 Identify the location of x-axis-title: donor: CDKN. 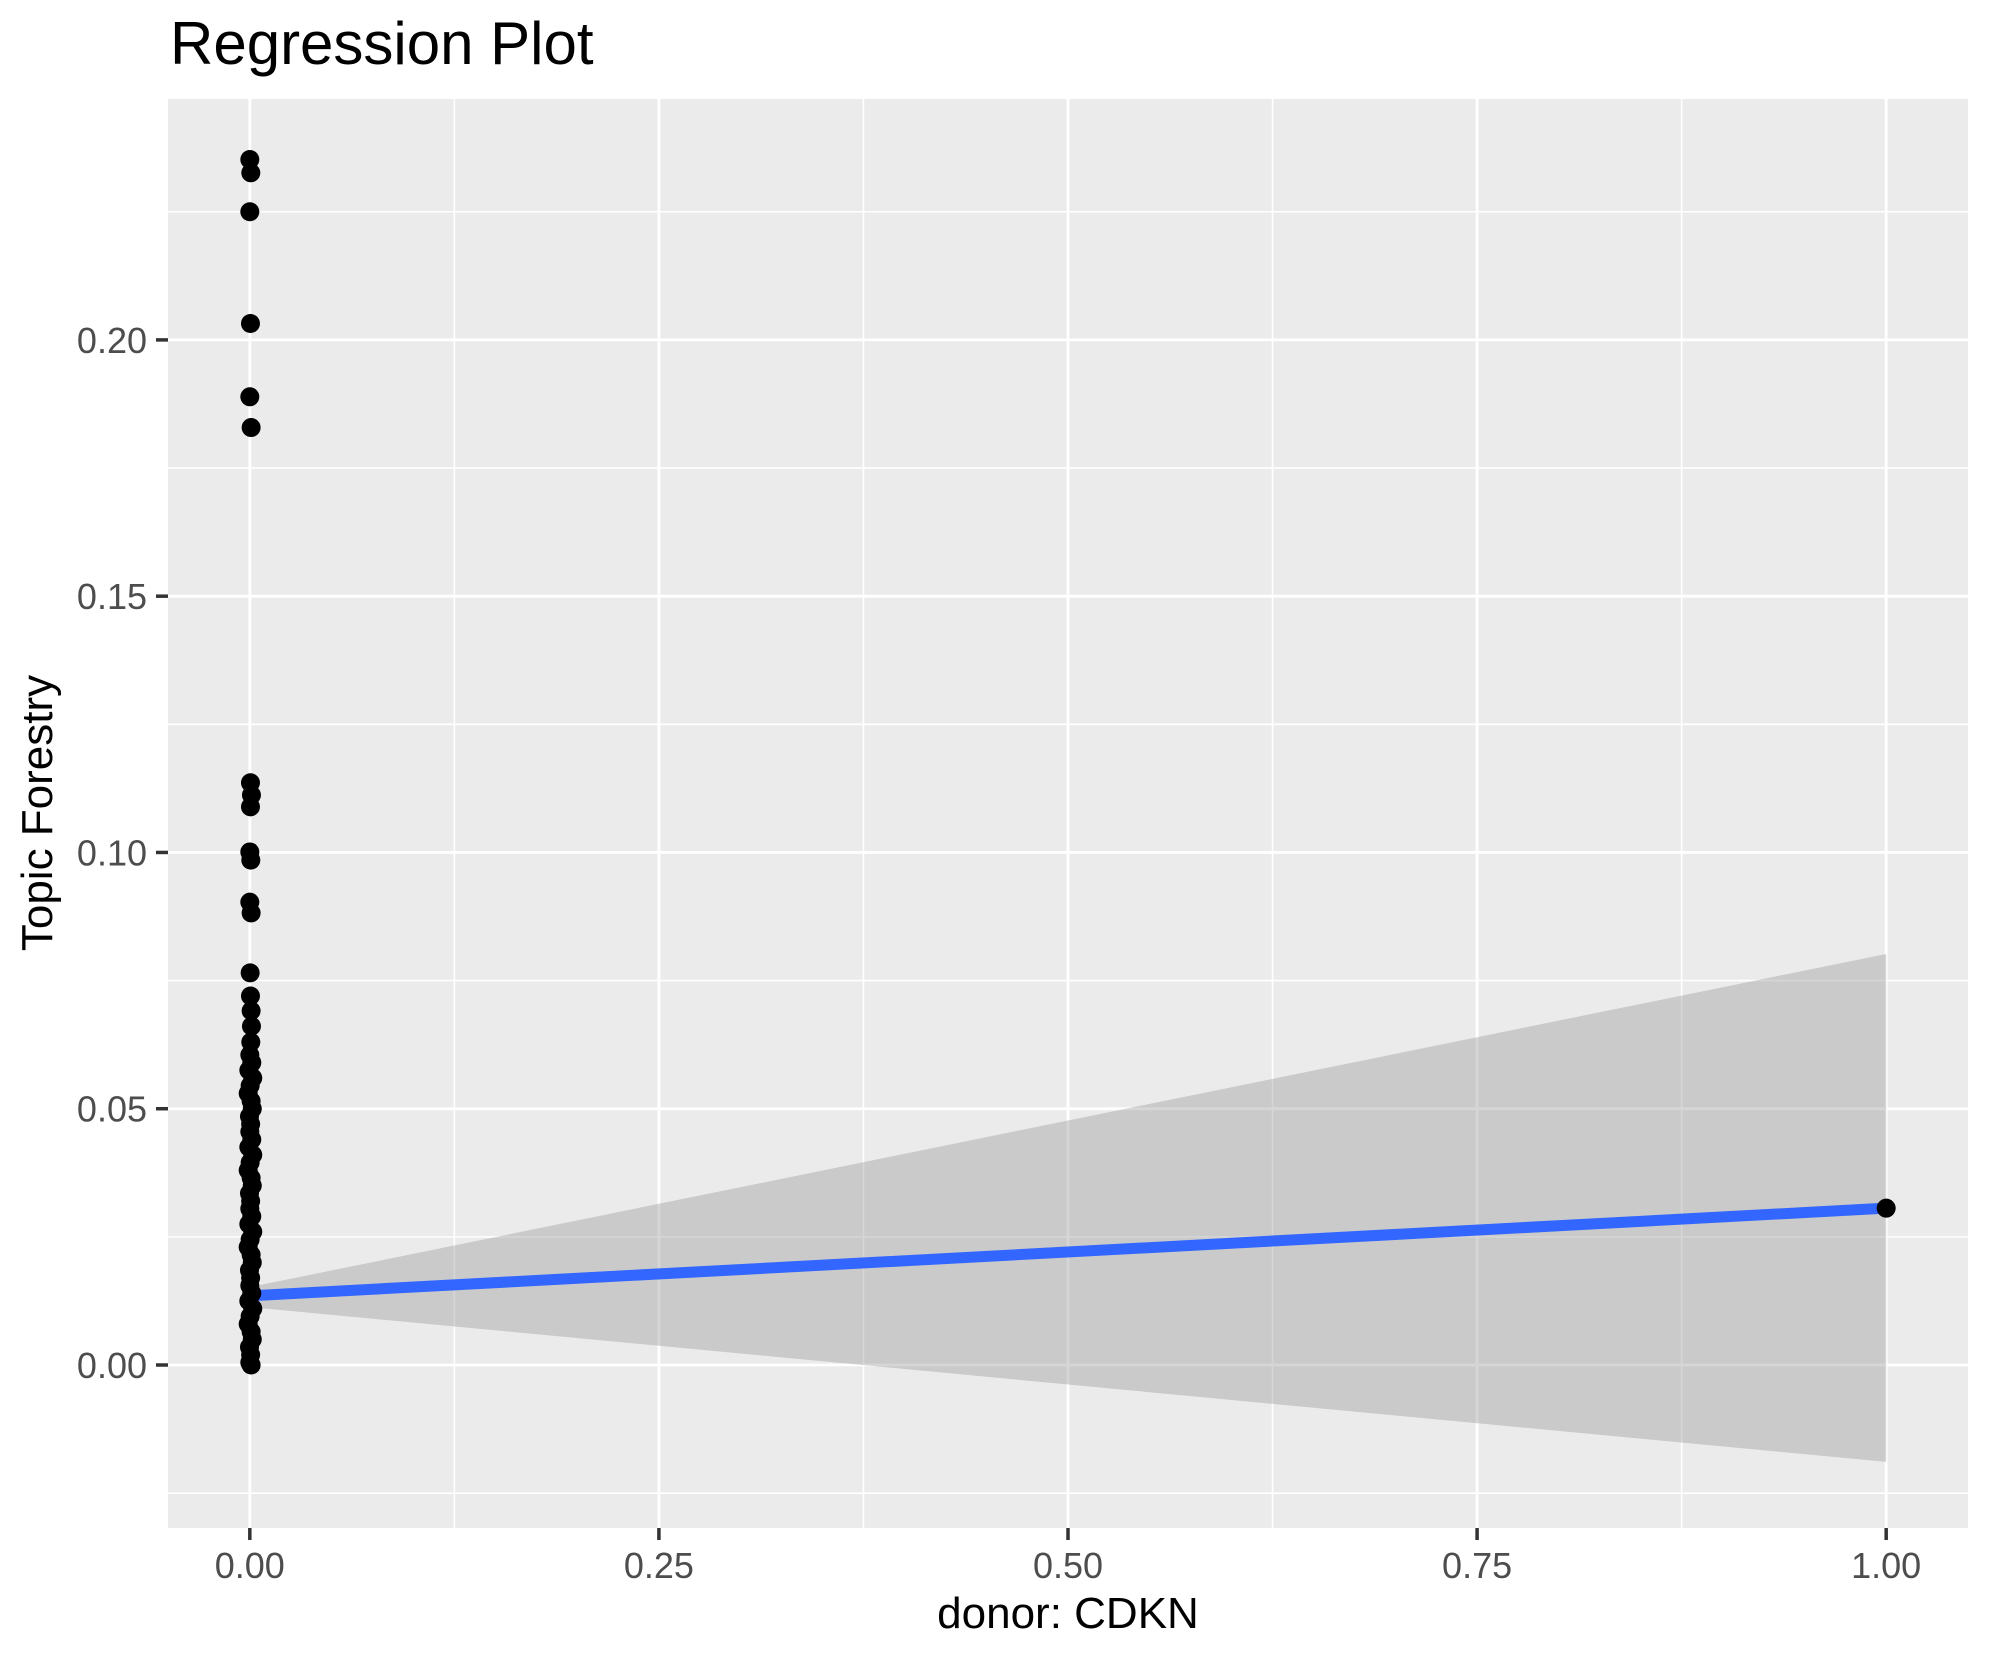
(1068, 1613).